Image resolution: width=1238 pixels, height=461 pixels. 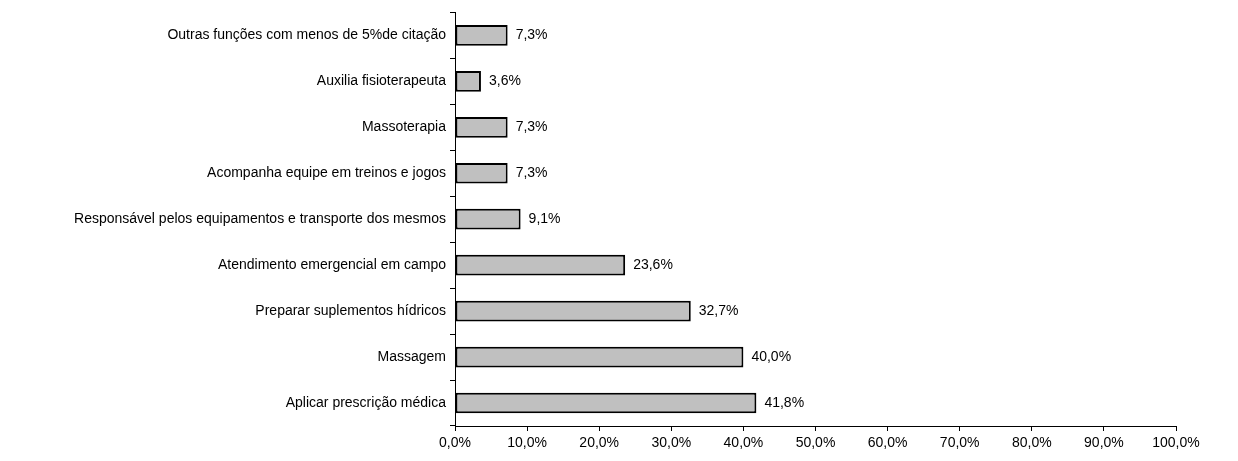 What do you see at coordinates (653, 264) in the screenshot?
I see `data-label: 23,6%` at bounding box center [653, 264].